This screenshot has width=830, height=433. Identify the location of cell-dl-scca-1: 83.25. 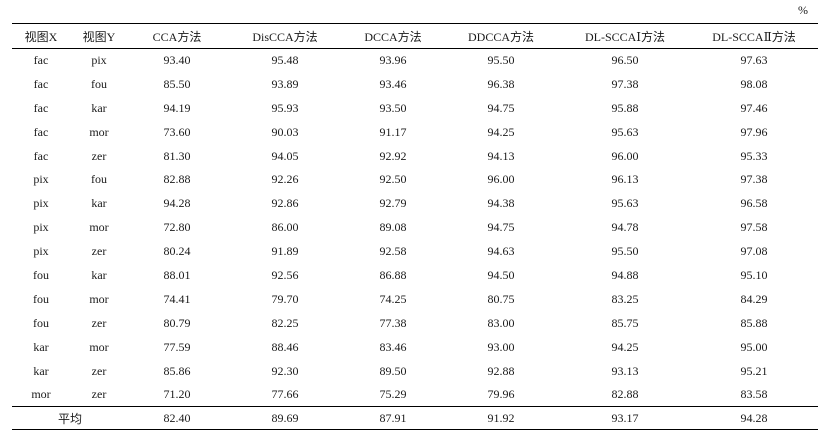
(625, 298).